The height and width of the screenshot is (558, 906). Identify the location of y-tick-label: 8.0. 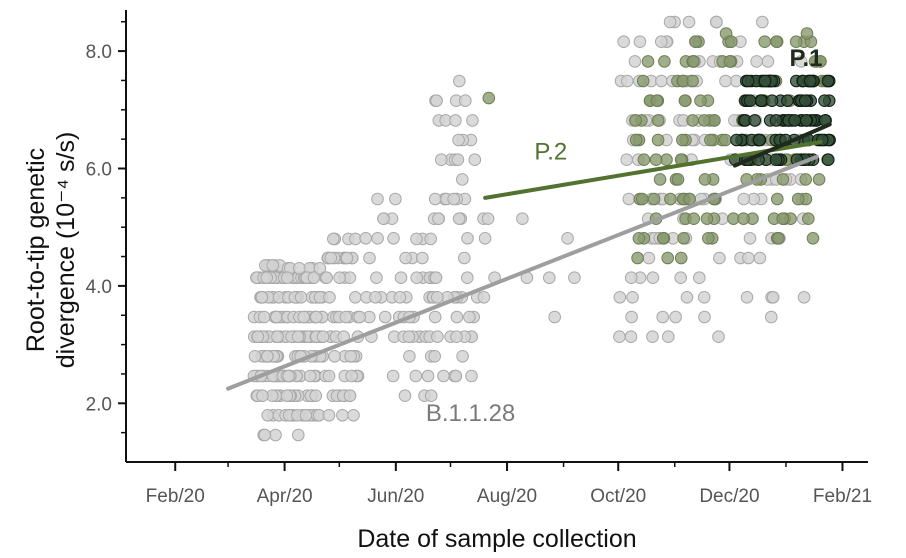
(99, 52).